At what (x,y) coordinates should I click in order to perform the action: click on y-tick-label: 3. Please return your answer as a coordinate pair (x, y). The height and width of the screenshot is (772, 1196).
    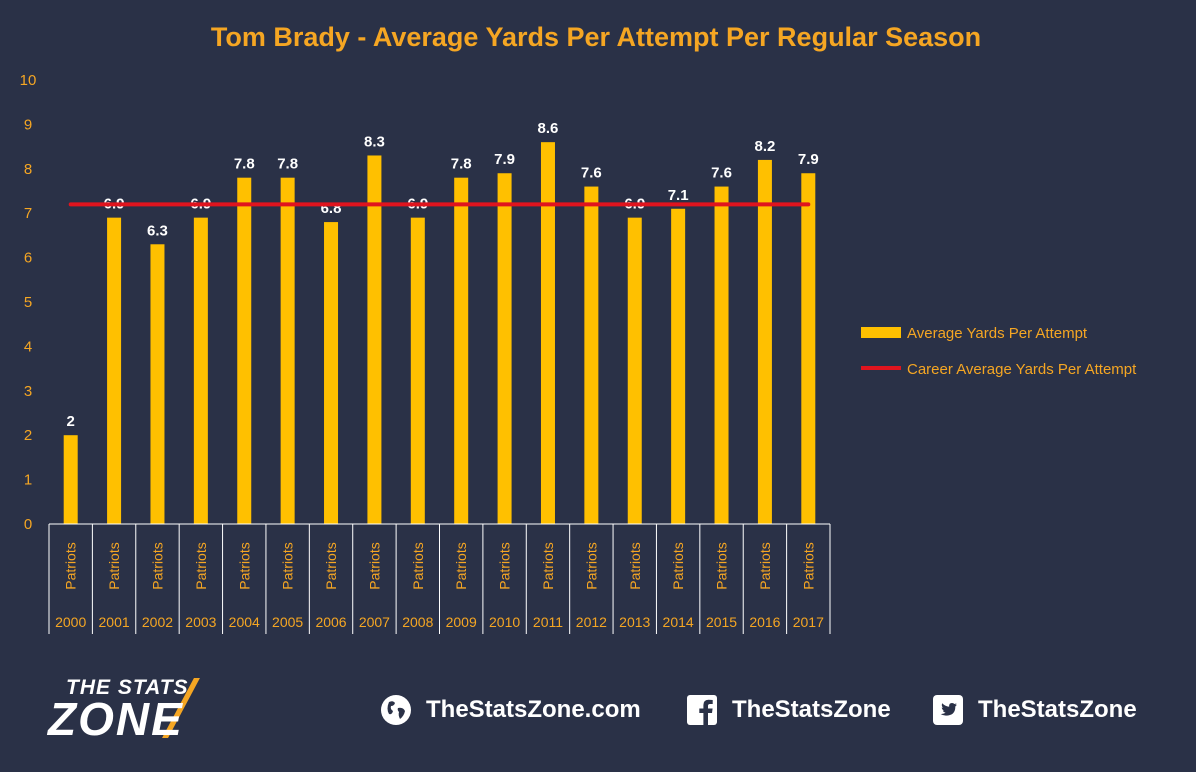
    Looking at the image, I should click on (28, 391).